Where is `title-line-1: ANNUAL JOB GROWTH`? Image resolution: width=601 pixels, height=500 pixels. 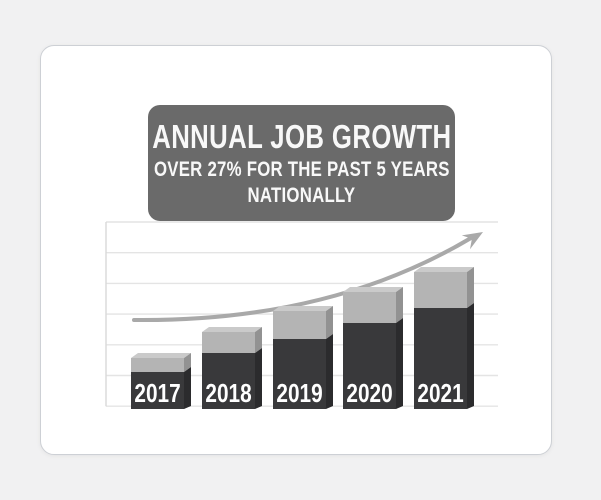
title-line-1: ANNUAL JOB GROWTH is located at coordinates (301, 136).